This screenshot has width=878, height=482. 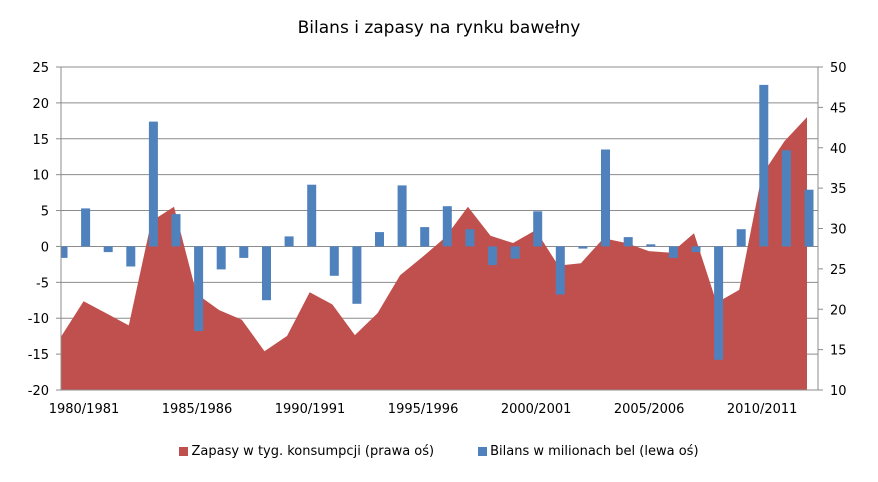 What do you see at coordinates (838, 351) in the screenshot?
I see `right-axis-tick: 15` at bounding box center [838, 351].